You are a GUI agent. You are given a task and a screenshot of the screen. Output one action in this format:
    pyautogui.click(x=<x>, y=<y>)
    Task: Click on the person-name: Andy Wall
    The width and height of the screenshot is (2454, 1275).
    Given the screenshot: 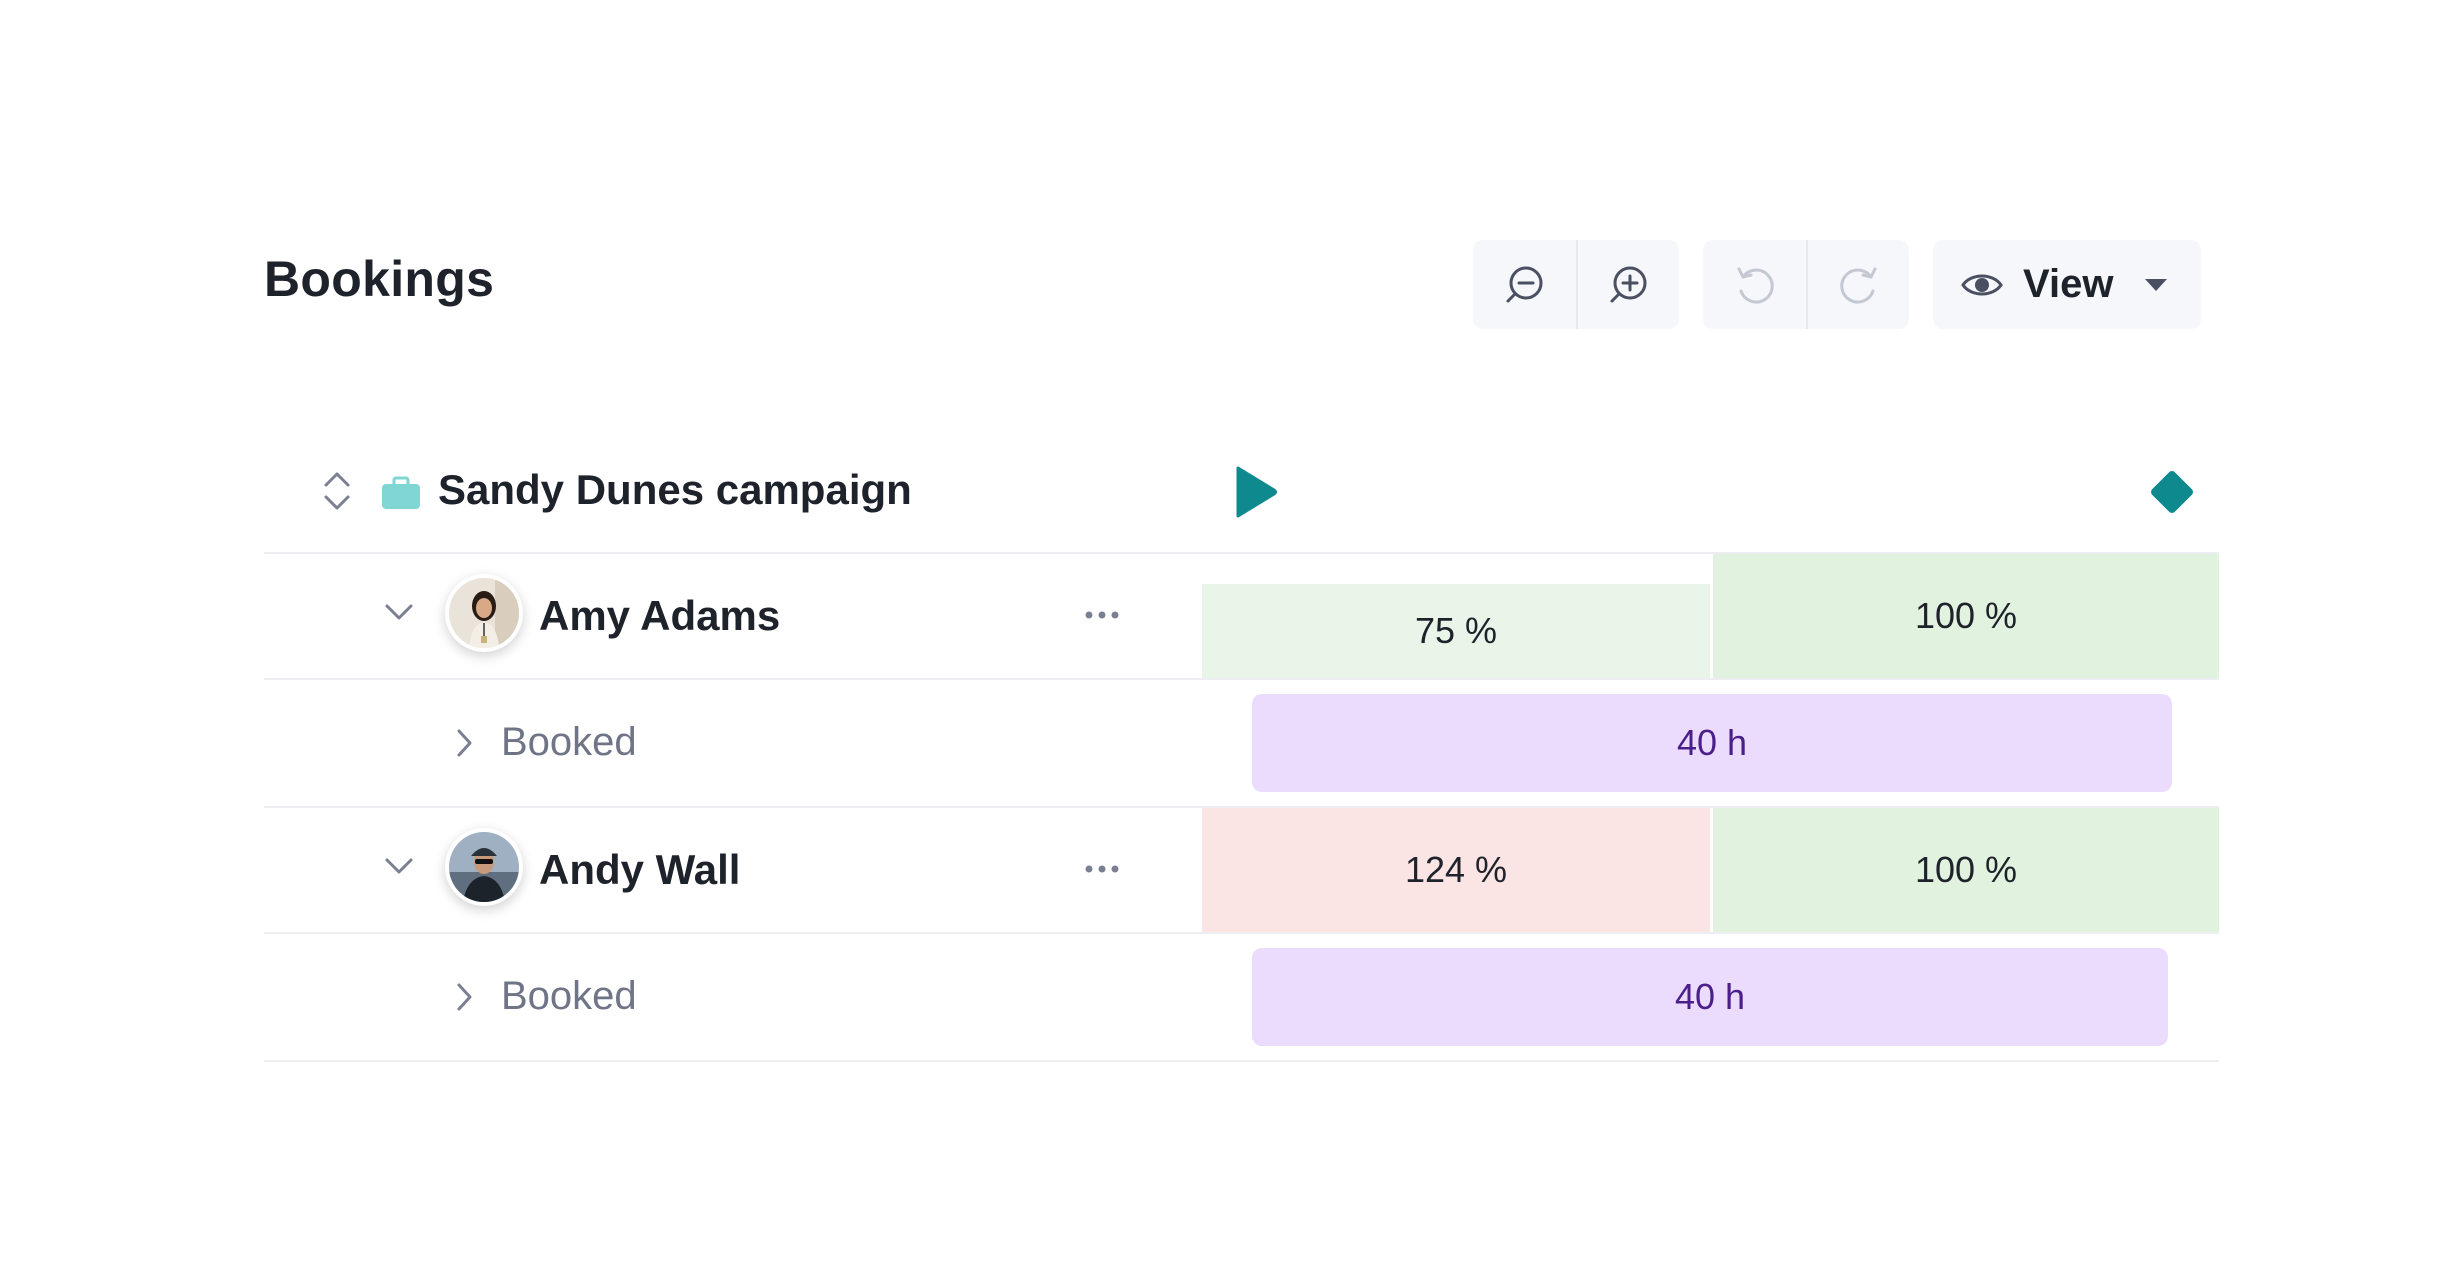 What is the action you would take?
    pyautogui.click(x=640, y=869)
    